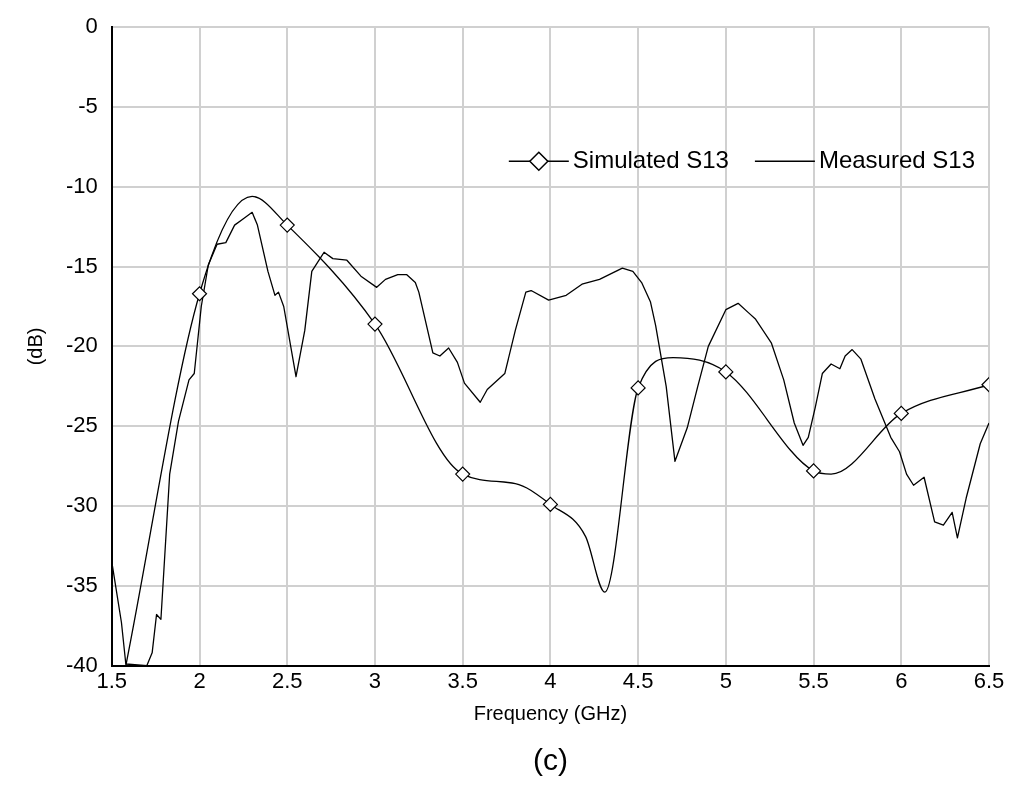 The height and width of the screenshot is (800, 1011). Describe the element at coordinates (550, 712) in the screenshot. I see `x-axis-title: Frequency (GHz)` at that location.